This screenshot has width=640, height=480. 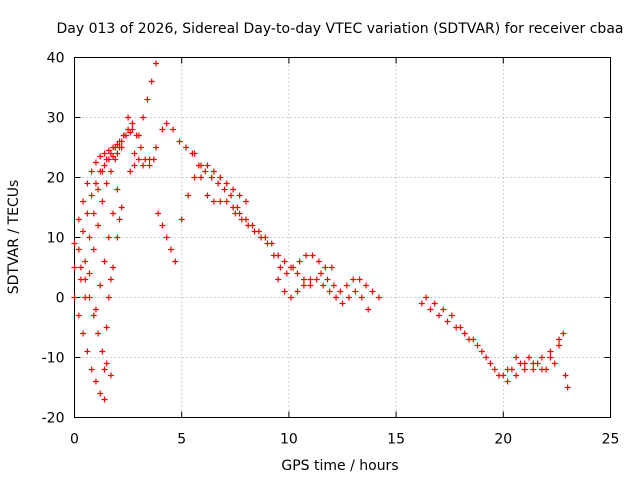 What do you see at coordinates (396, 440) in the screenshot?
I see `x-tick-label: 15` at bounding box center [396, 440].